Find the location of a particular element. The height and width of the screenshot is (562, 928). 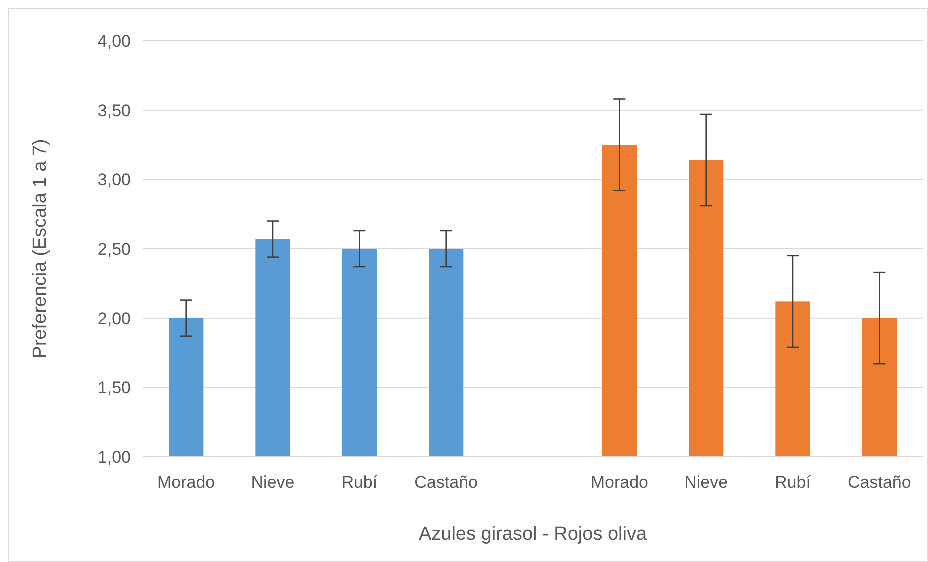

y-tick-label: 1,50 is located at coordinates (114, 388).